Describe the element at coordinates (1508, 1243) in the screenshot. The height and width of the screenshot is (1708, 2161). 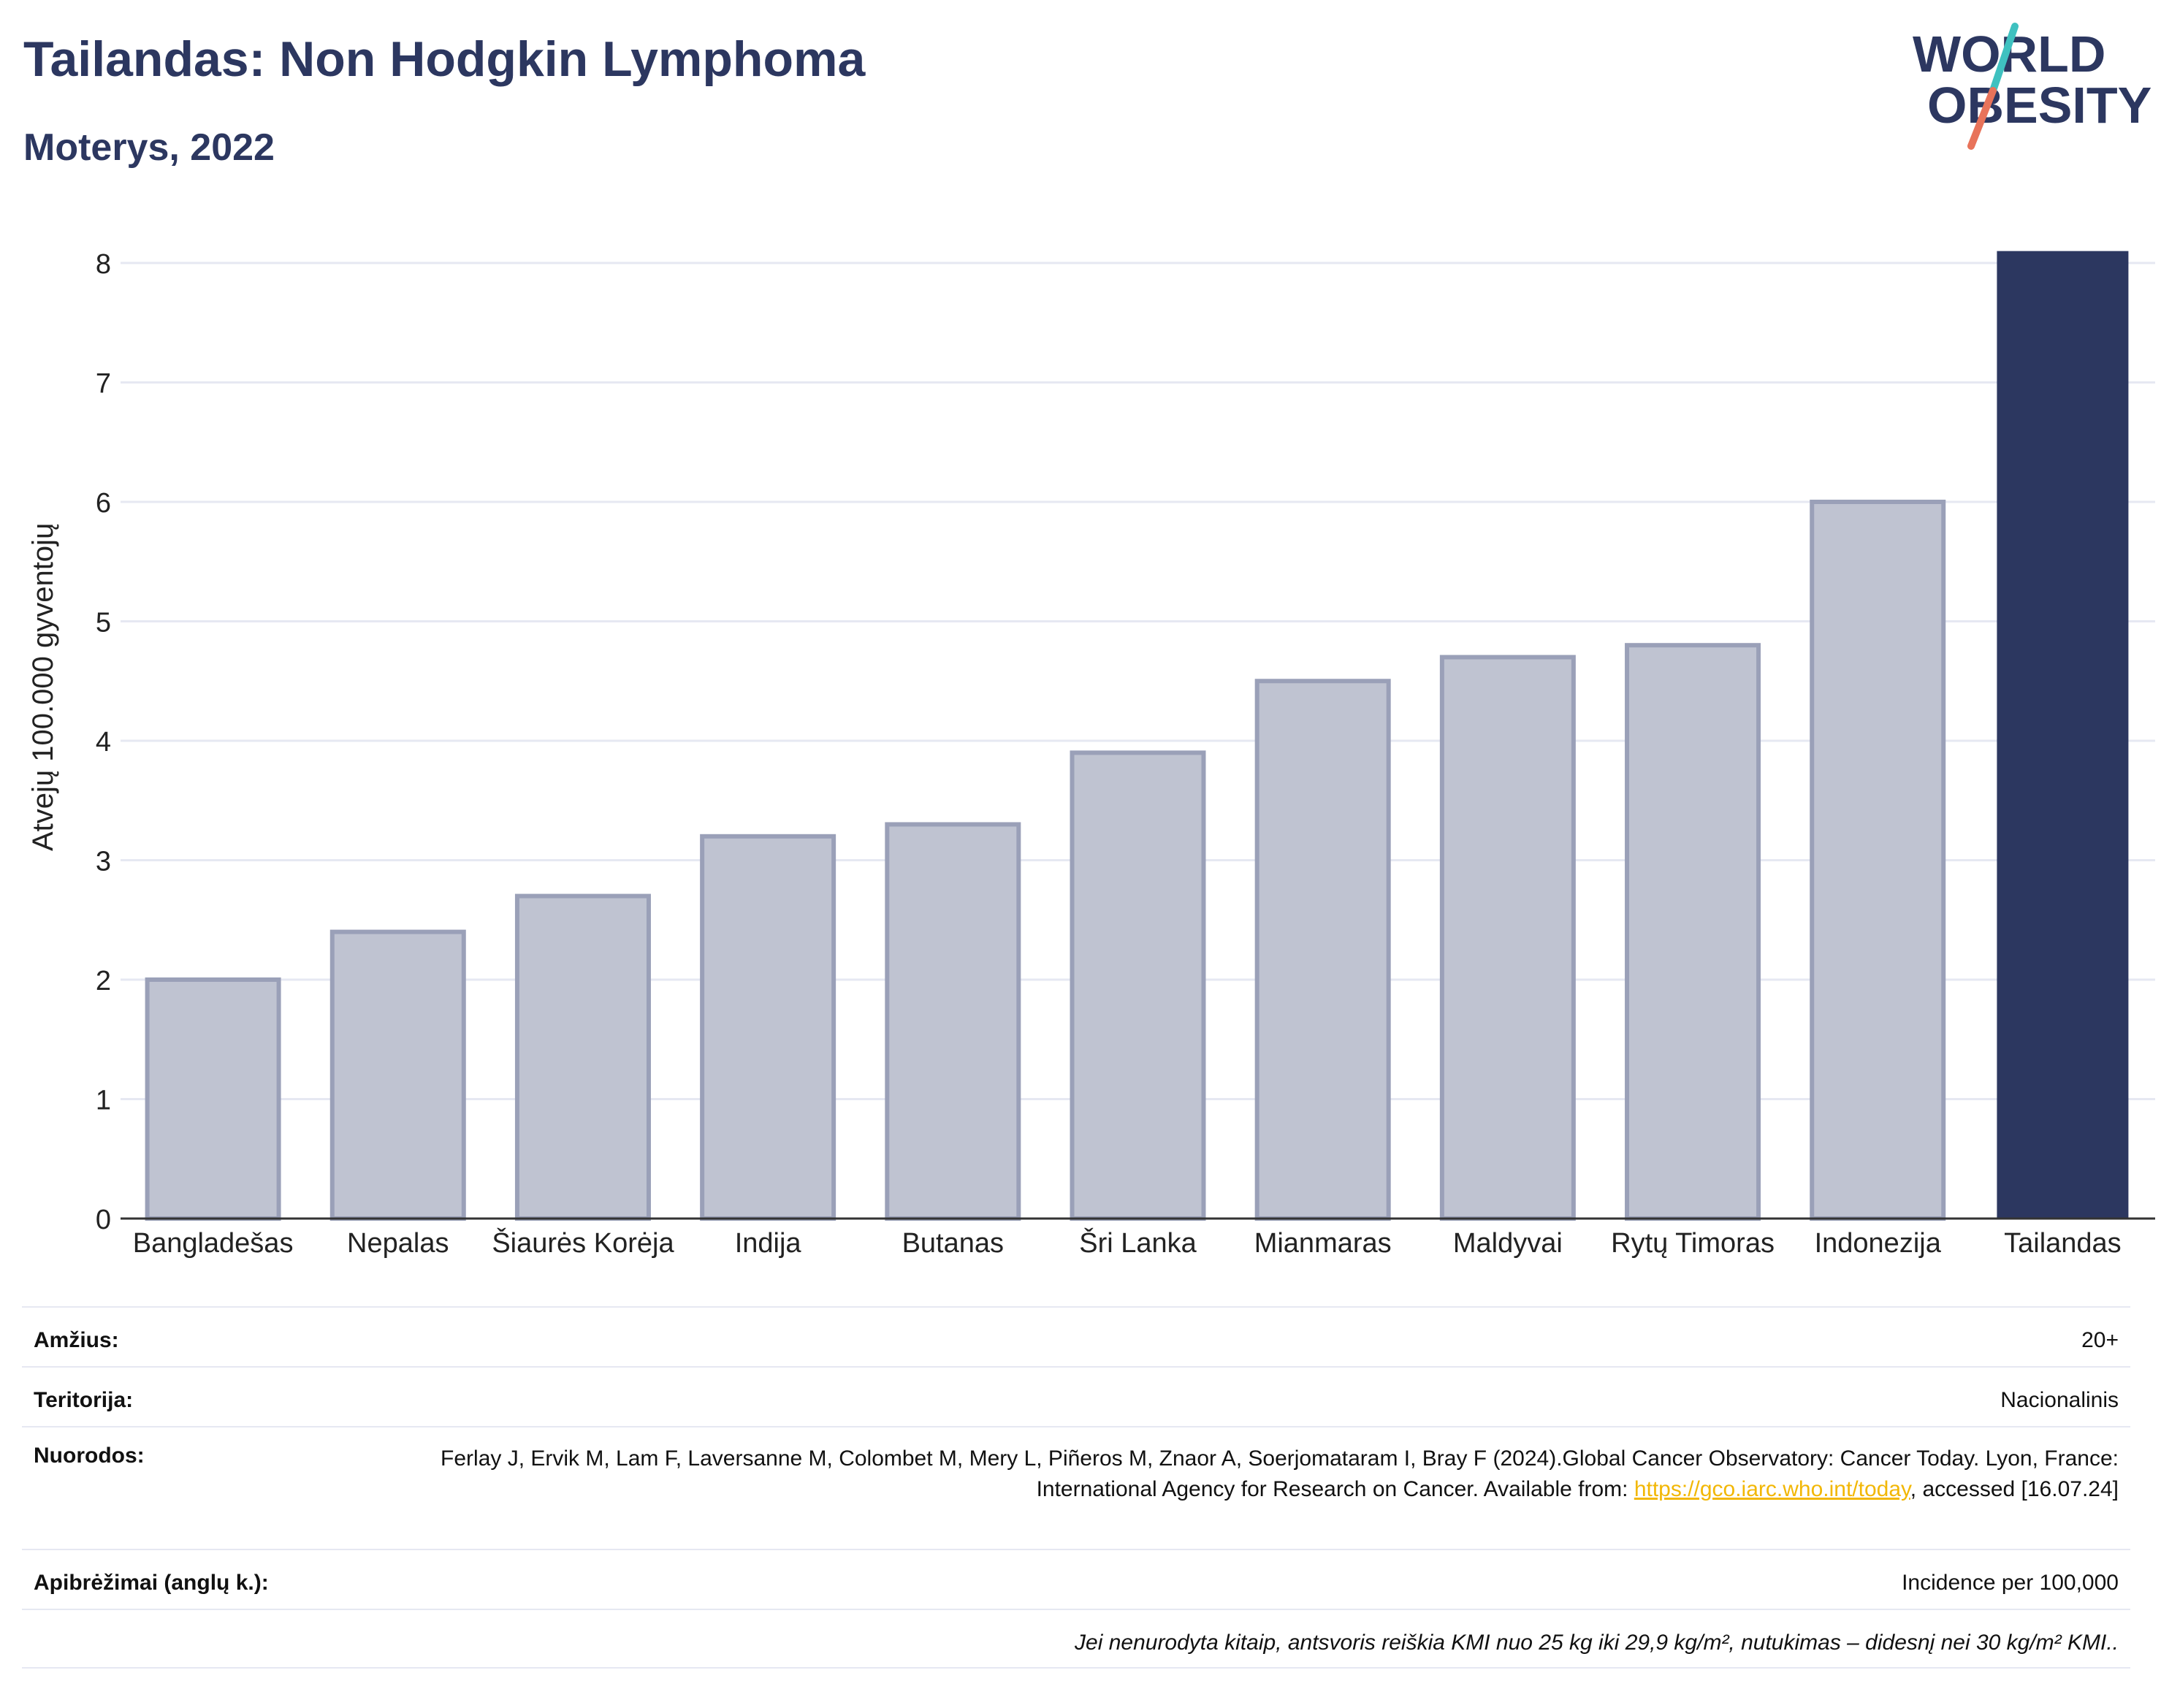
I see `x-tick-label: Maldyvai` at that location.